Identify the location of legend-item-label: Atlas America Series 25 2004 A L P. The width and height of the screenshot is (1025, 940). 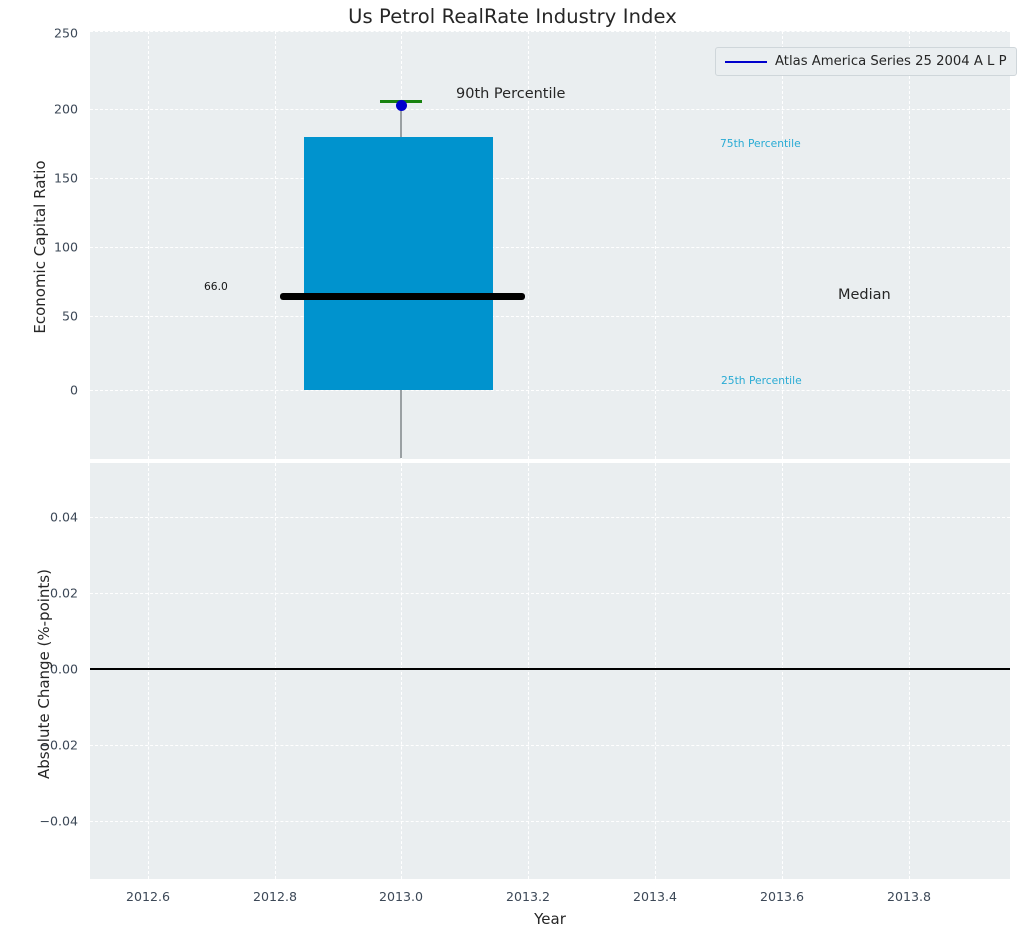
(891, 61).